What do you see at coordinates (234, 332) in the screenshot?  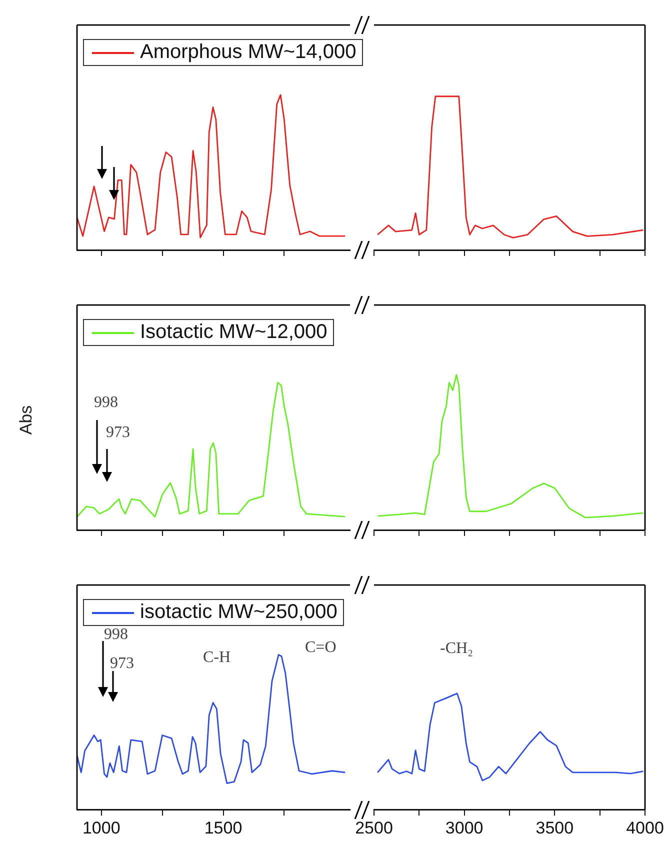 I see `legend-label: Isotactic MW~12,000` at bounding box center [234, 332].